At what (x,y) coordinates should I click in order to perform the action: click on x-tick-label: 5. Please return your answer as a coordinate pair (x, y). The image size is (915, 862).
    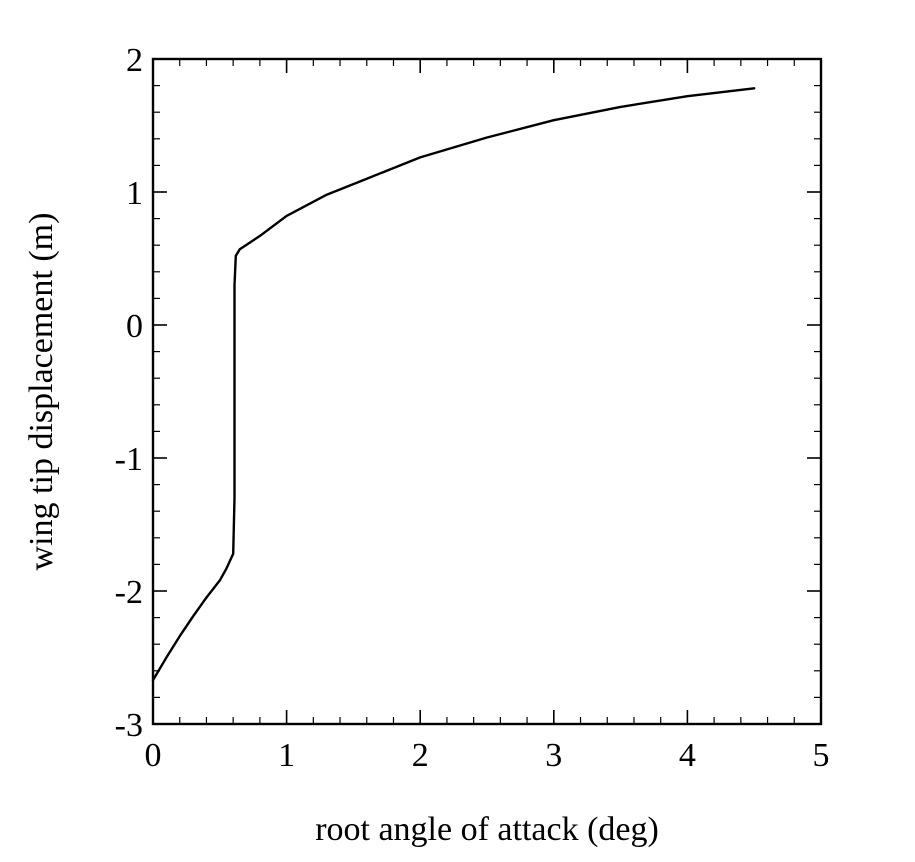
    Looking at the image, I should click on (821, 755).